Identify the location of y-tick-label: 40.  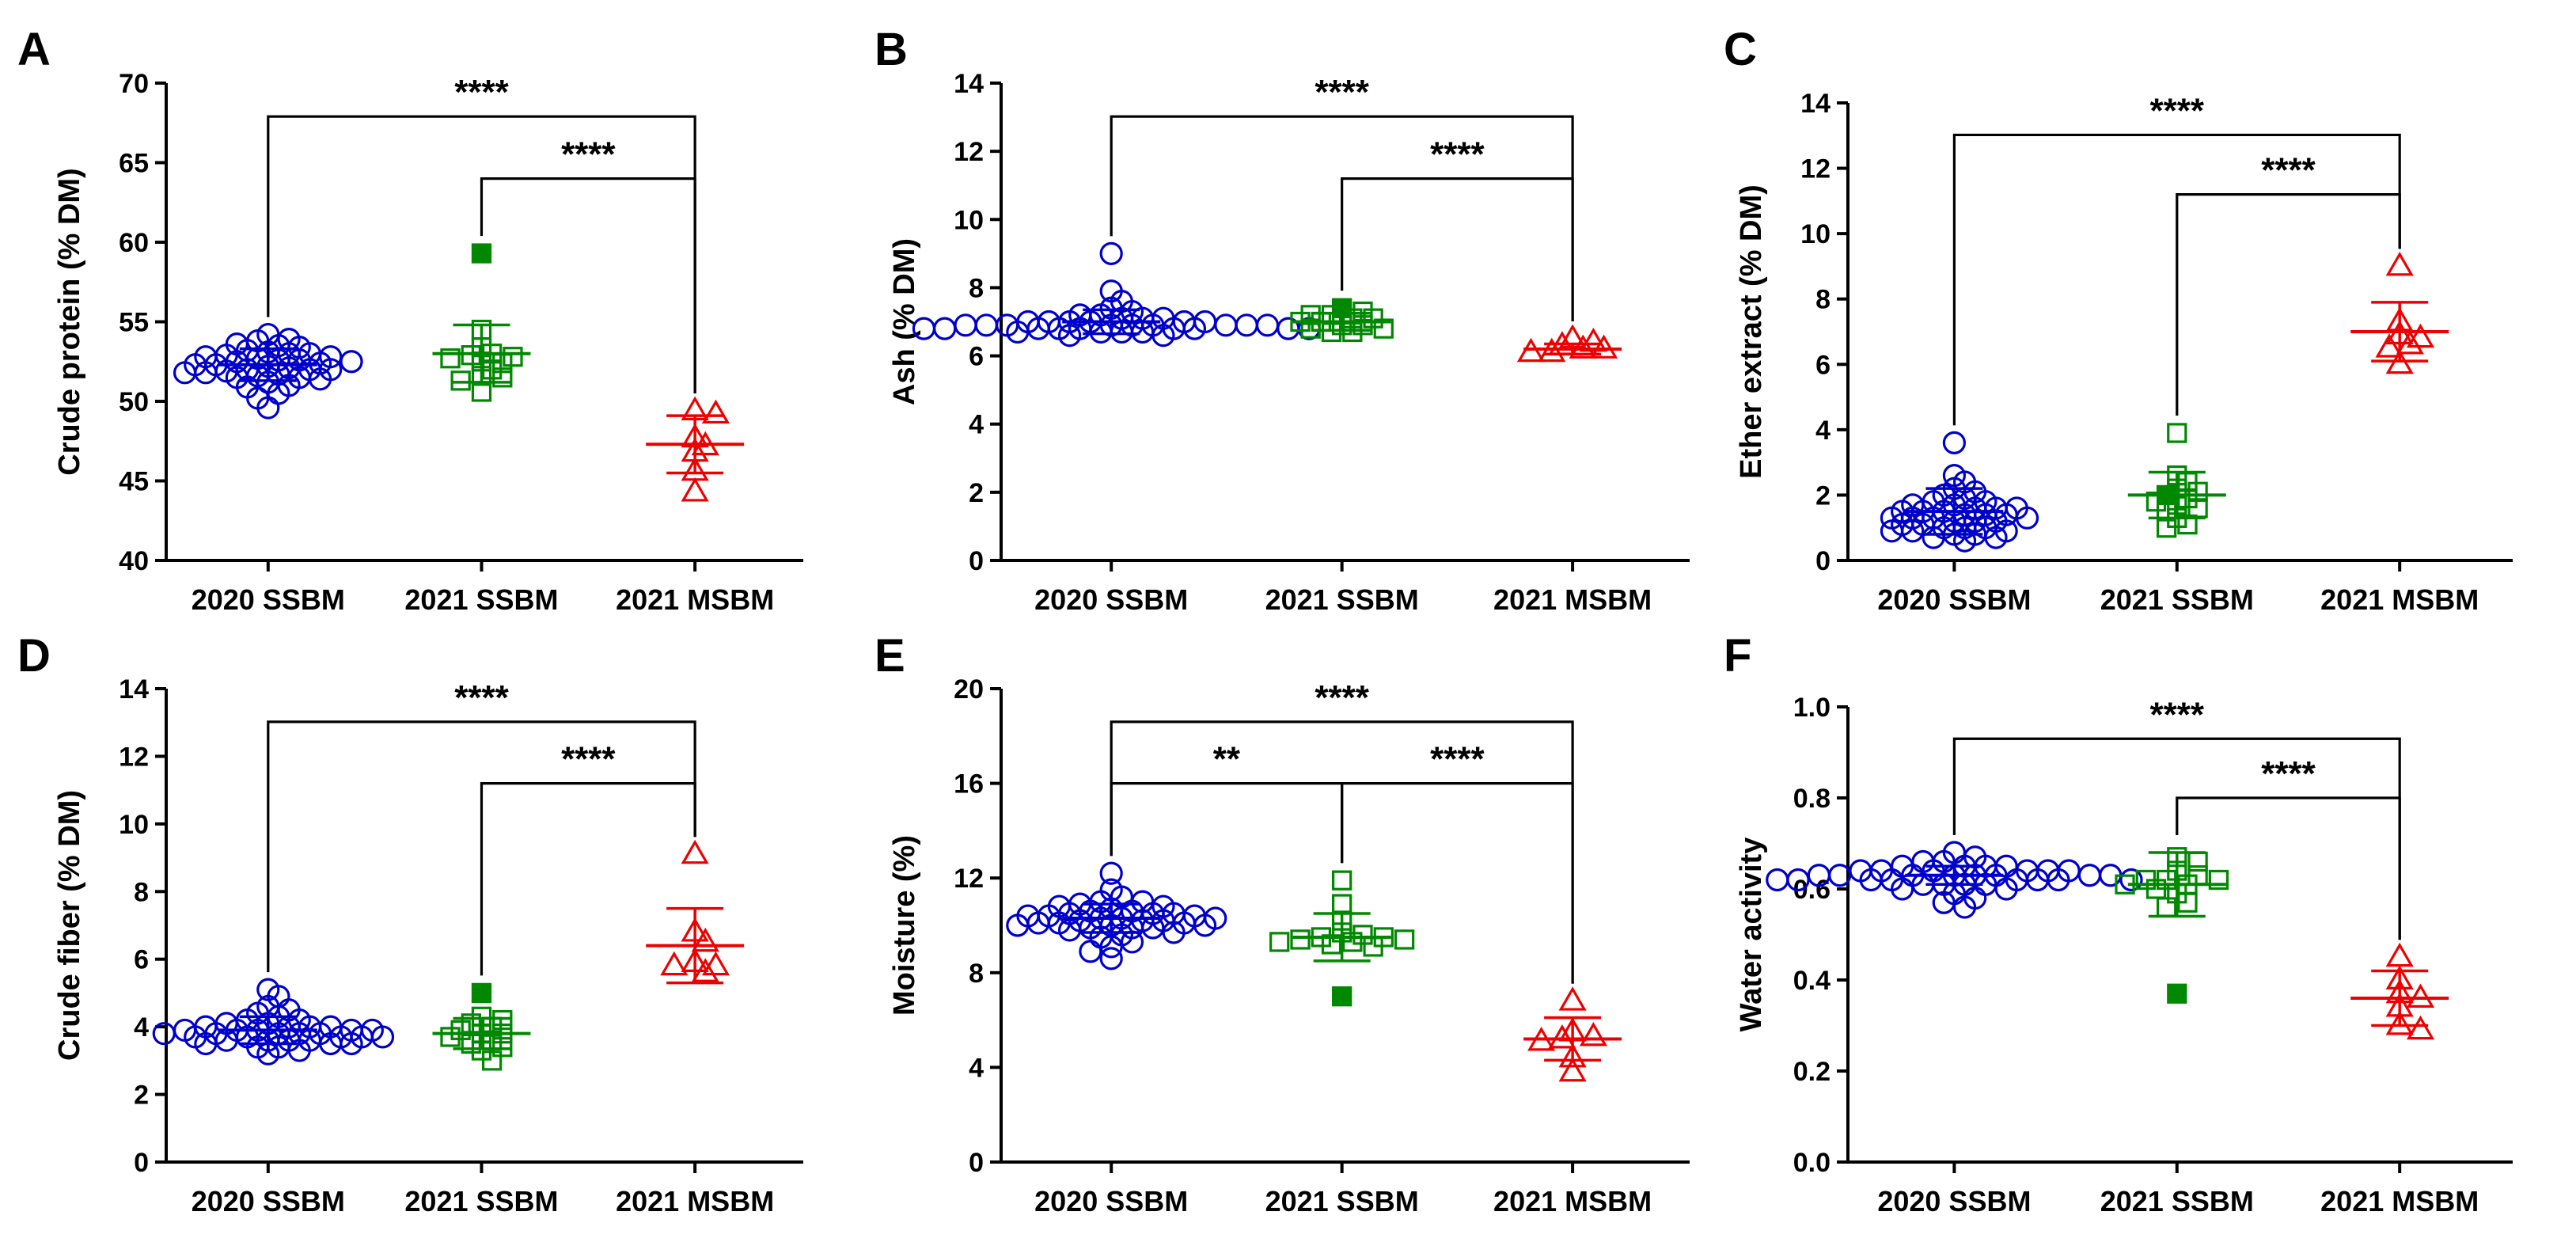
(134, 561).